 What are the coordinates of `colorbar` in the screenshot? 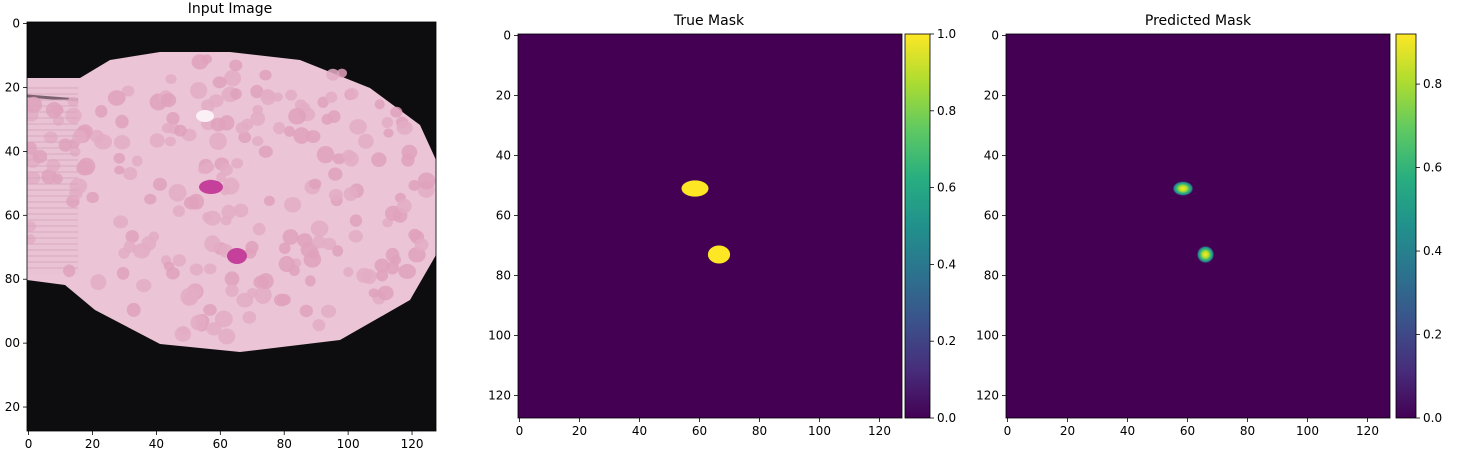 It's located at (917, 226).